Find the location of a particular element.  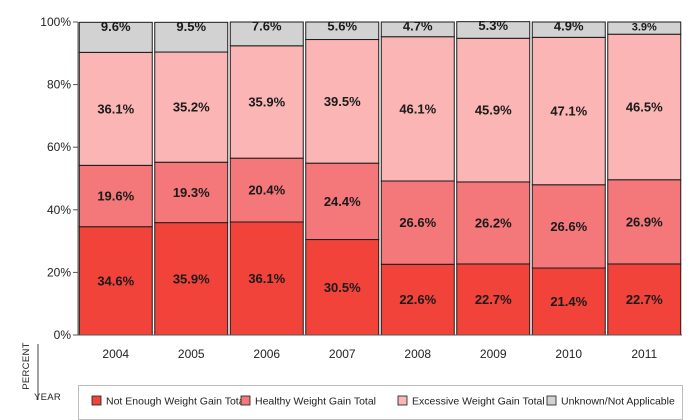

data-label-2004-s1: 19.6% is located at coordinates (115, 196).